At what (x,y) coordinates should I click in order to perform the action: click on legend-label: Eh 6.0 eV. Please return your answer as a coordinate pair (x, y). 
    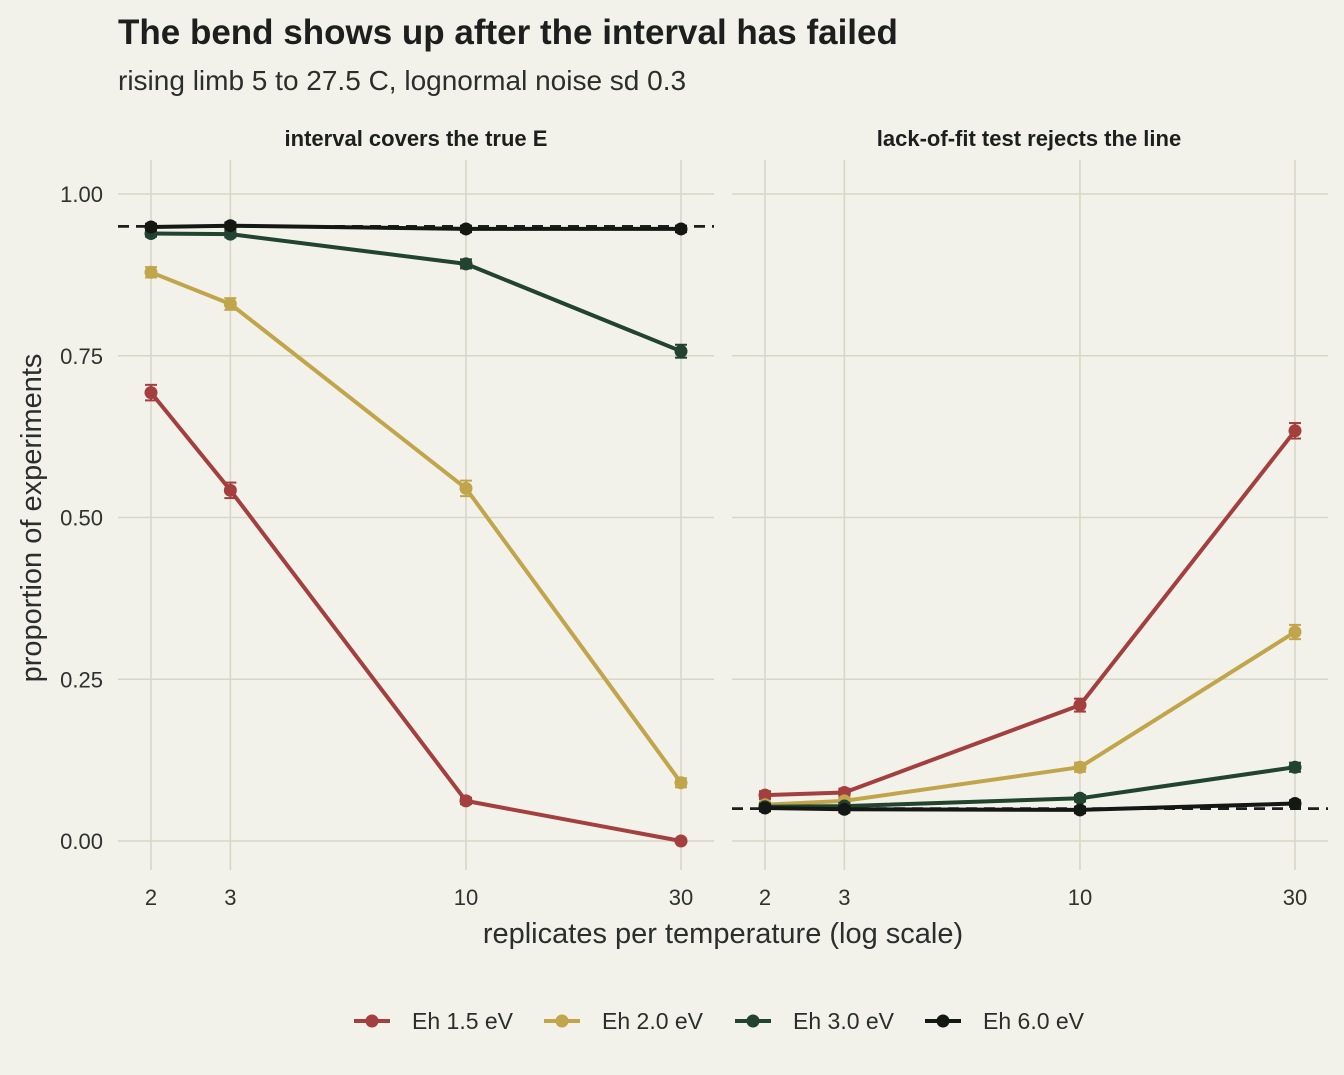
    Looking at the image, I should click on (1034, 1021).